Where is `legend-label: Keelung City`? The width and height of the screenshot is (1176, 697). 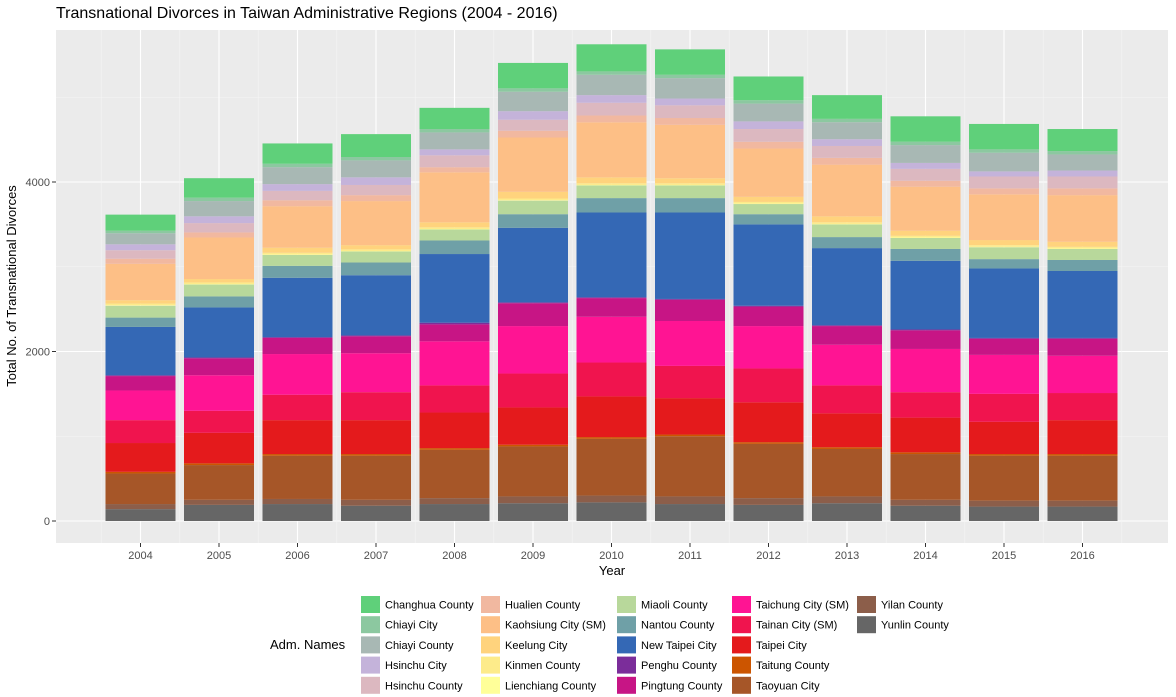 legend-label: Keelung City is located at coordinates (536, 646).